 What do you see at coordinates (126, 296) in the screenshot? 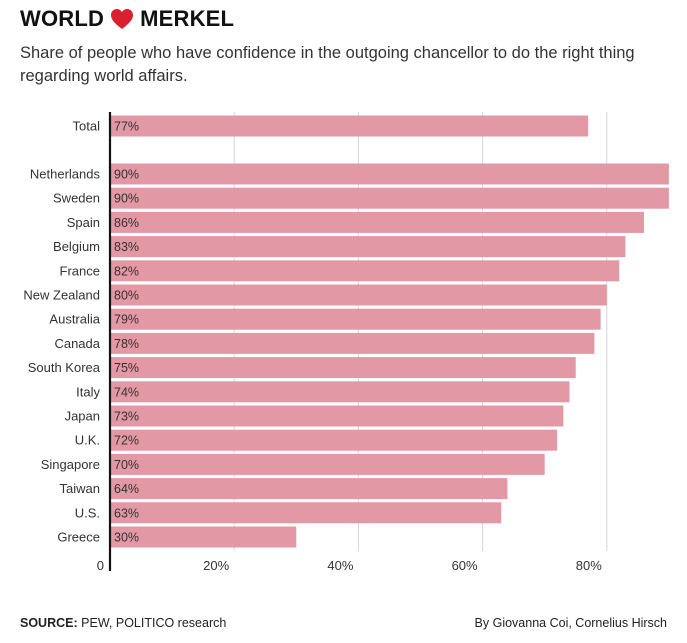
I see `value-label-new-zealand: 80%` at bounding box center [126, 296].